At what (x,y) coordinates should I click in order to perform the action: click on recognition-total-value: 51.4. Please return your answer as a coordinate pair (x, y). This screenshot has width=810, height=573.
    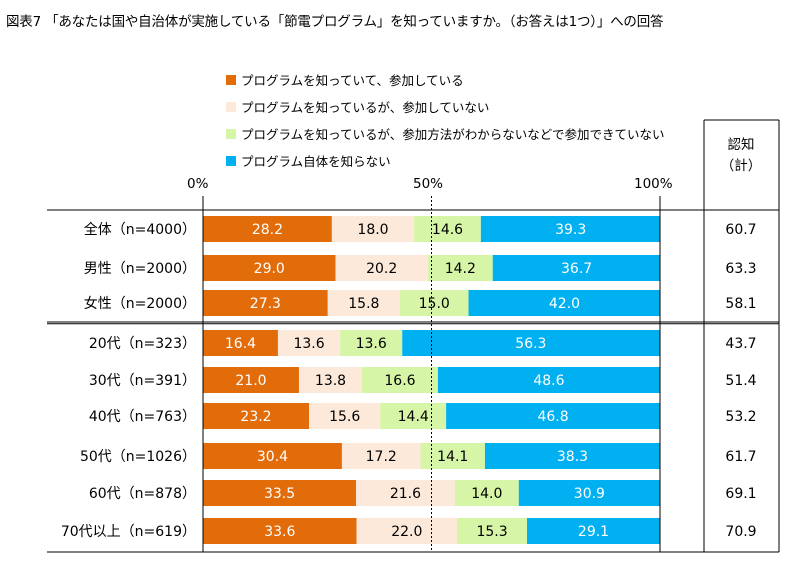
    Looking at the image, I should click on (740, 381).